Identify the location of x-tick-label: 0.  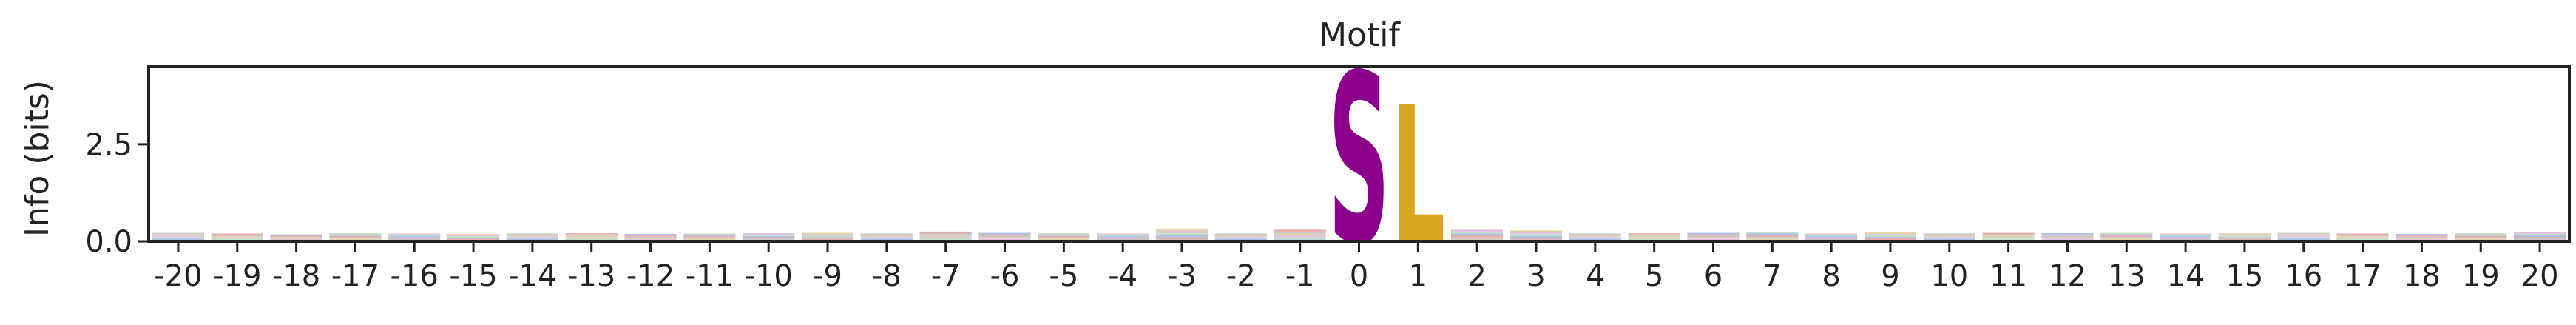
(1359, 276).